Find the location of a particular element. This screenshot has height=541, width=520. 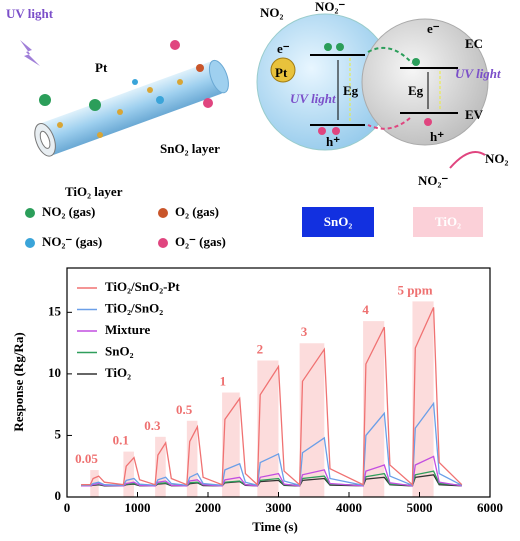

pulse-label: 5 ppm is located at coordinates (415, 289).